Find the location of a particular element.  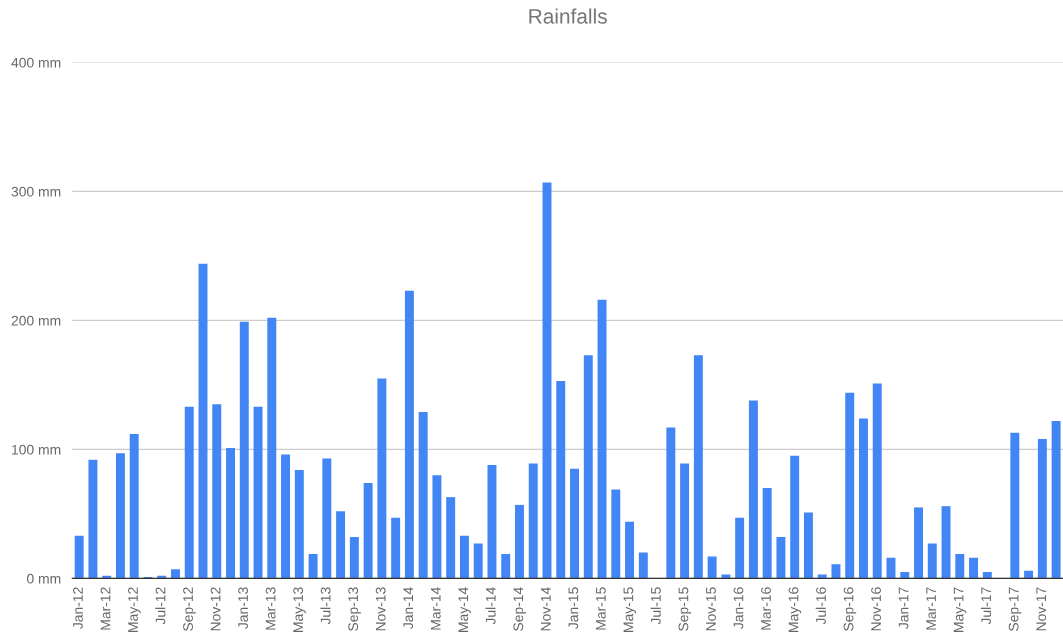

y-tick-label: 100 mm is located at coordinates (36, 449).